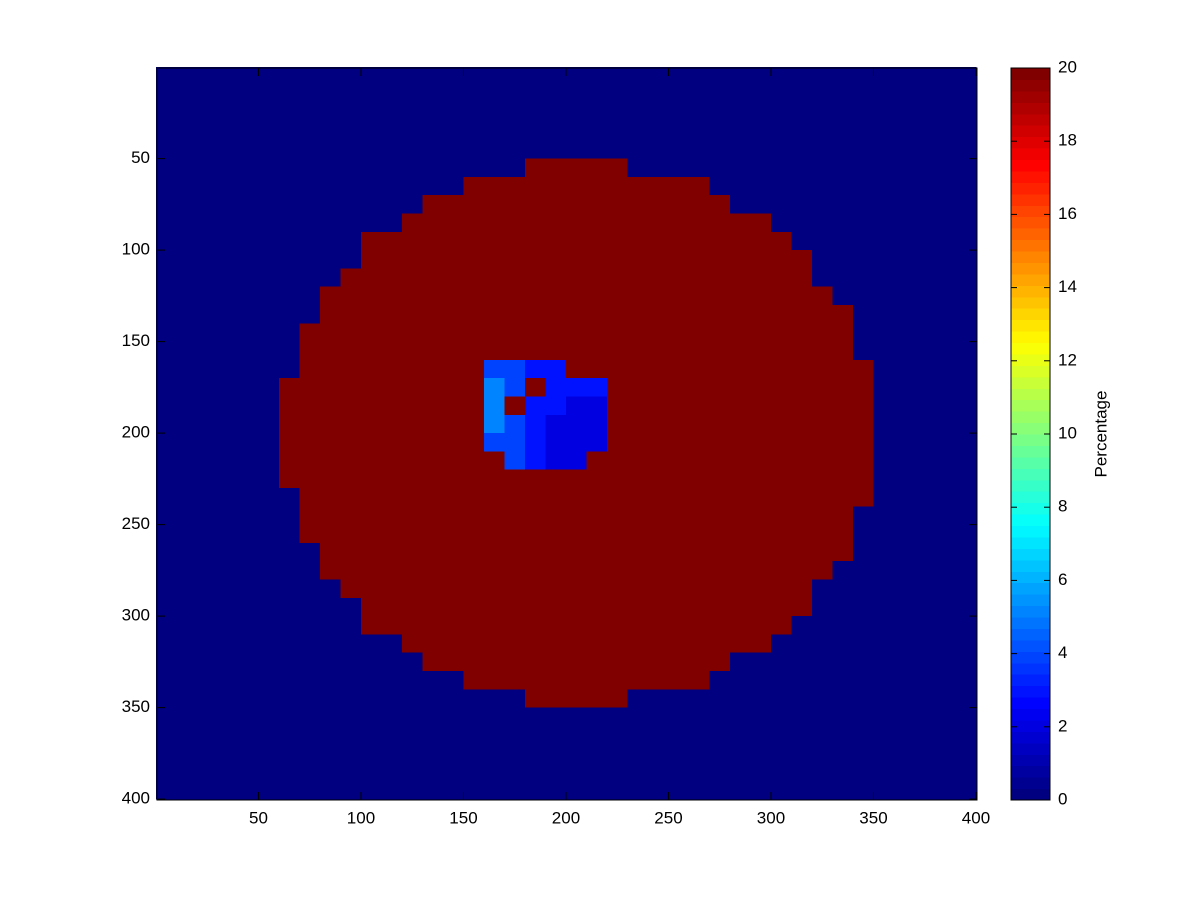 The image size is (1200, 900). What do you see at coordinates (1062, 798) in the screenshot?
I see `colorbar-tick-label: 0` at bounding box center [1062, 798].